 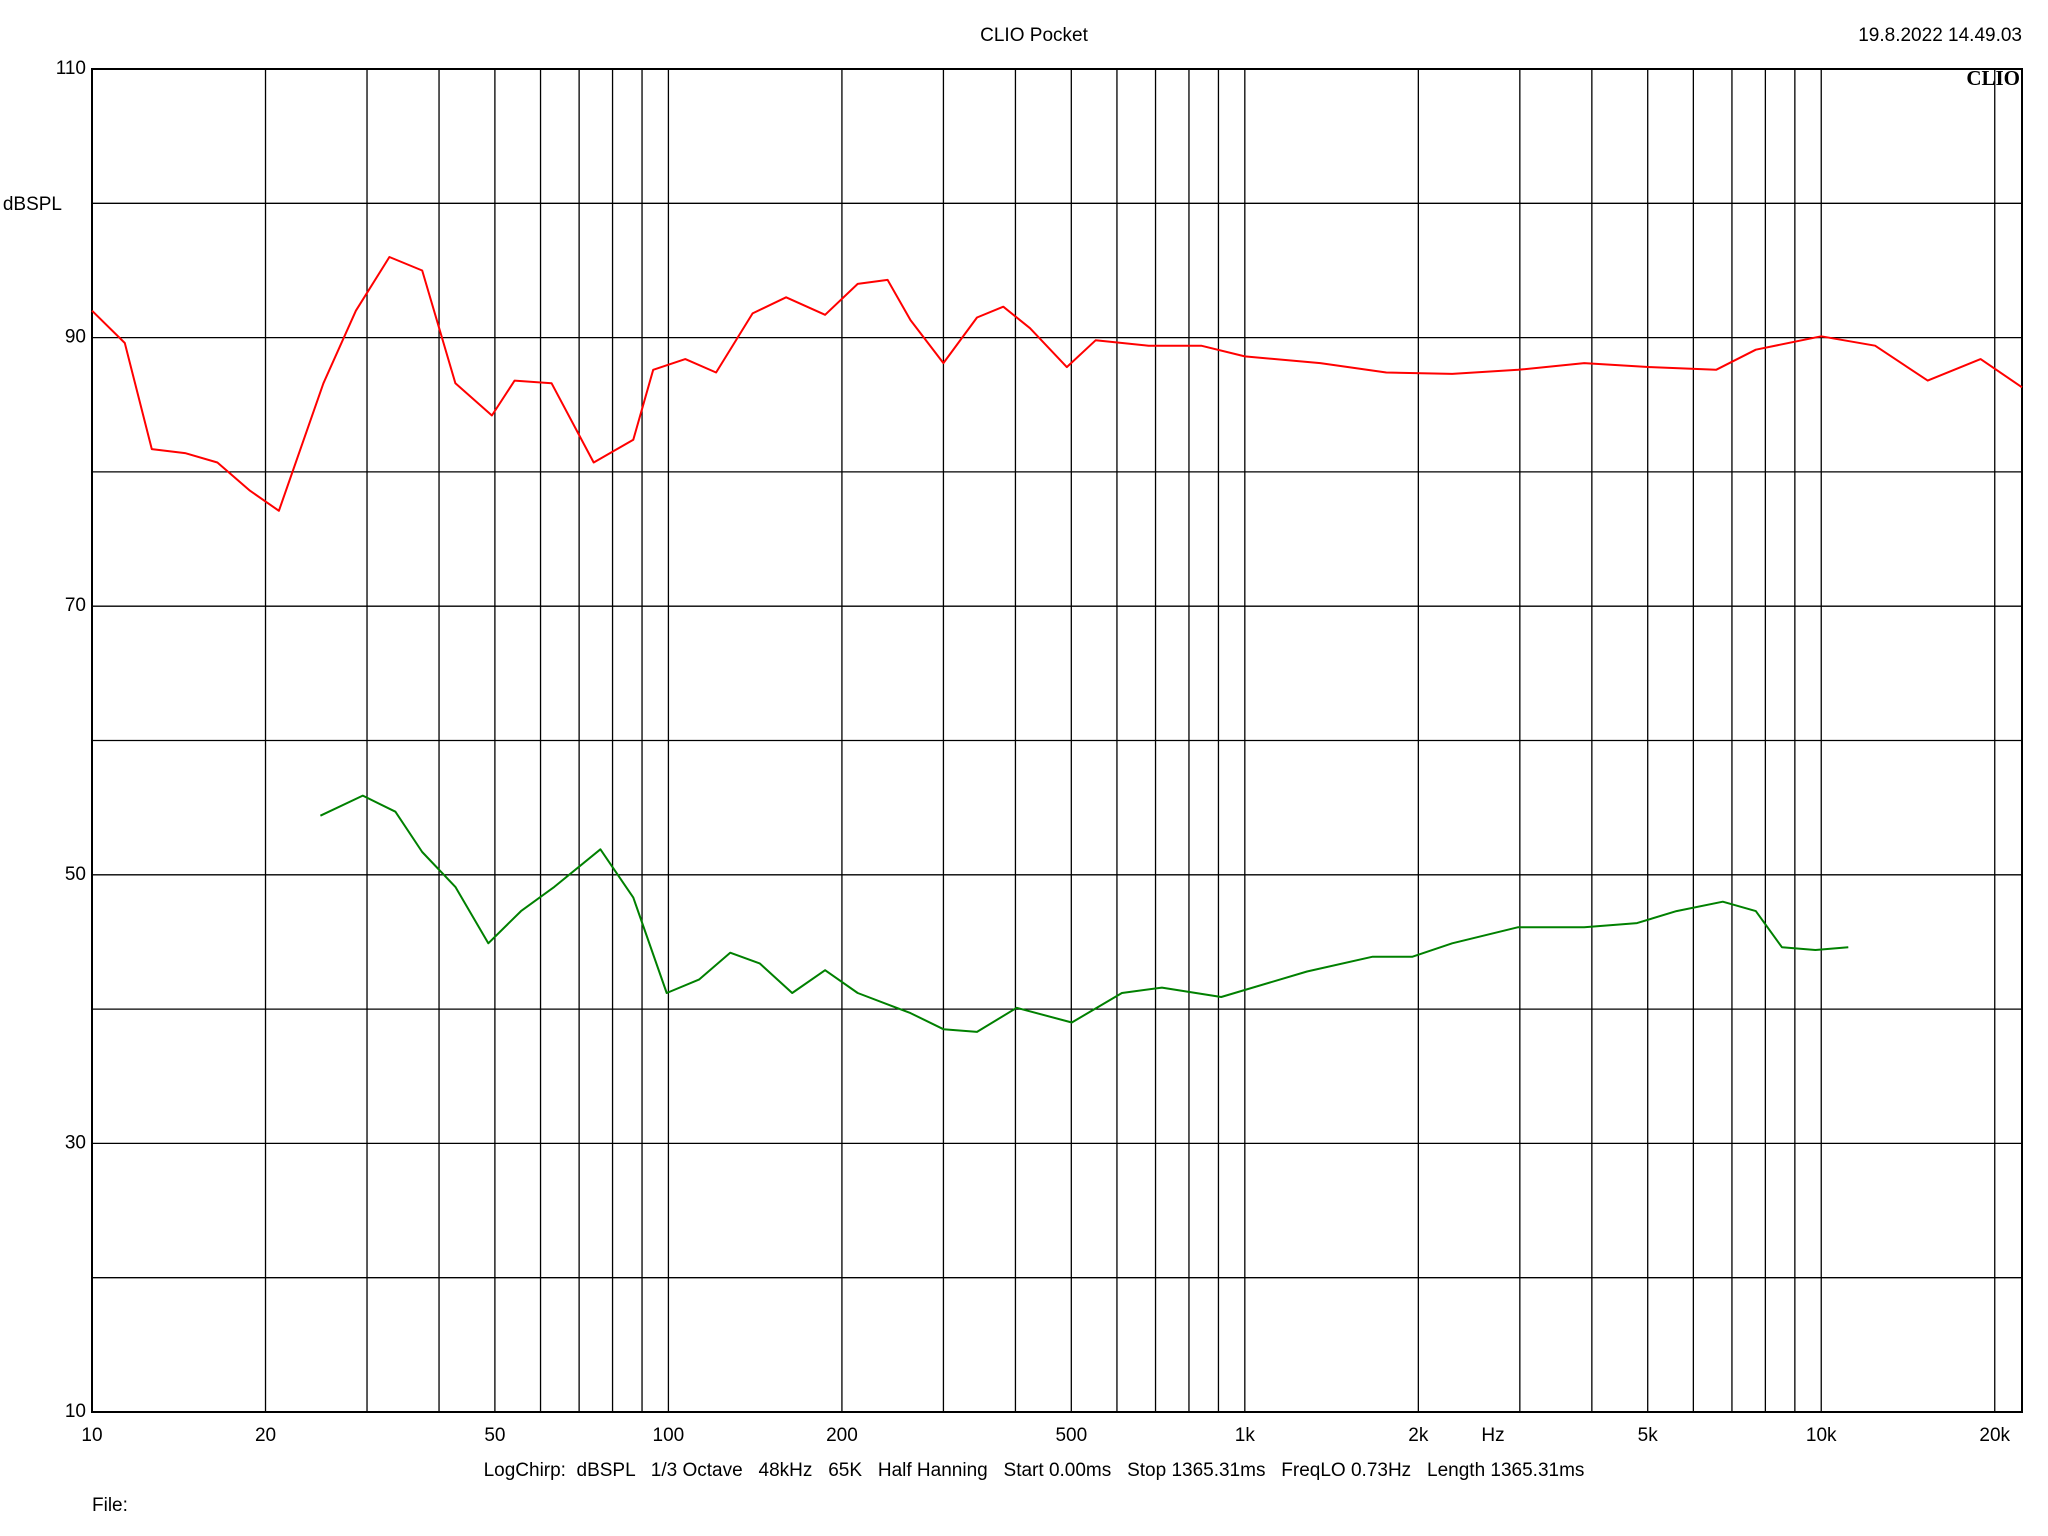 I want to click on y-tick-label: 70, so click(x=75, y=605).